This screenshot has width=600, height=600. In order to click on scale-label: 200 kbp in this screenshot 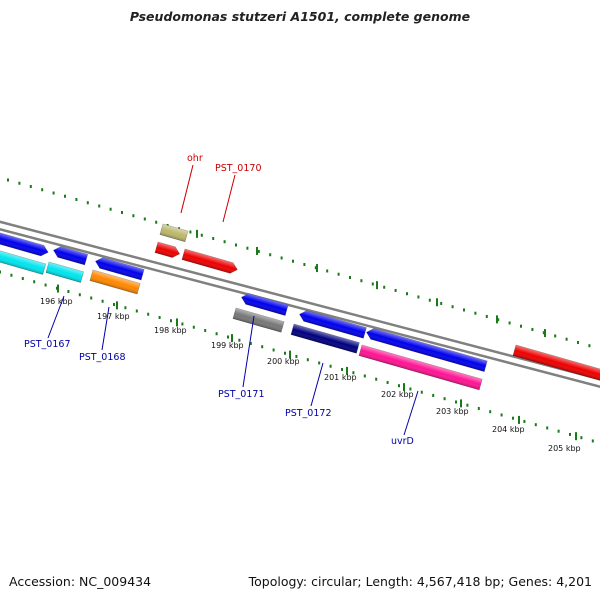, I will do `click(283, 361)`.